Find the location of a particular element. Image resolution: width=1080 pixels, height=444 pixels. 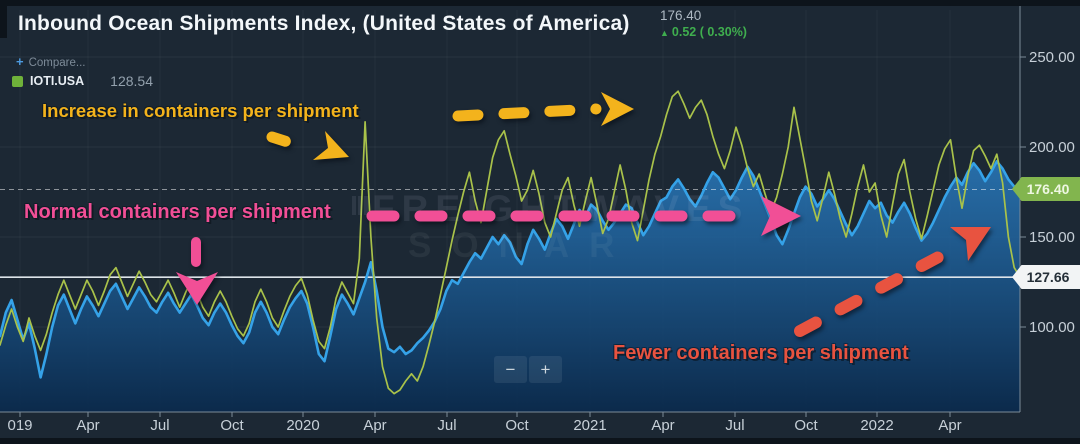

quote-change: ▲ 0.52 ( 0.30%) is located at coordinates (703, 32).